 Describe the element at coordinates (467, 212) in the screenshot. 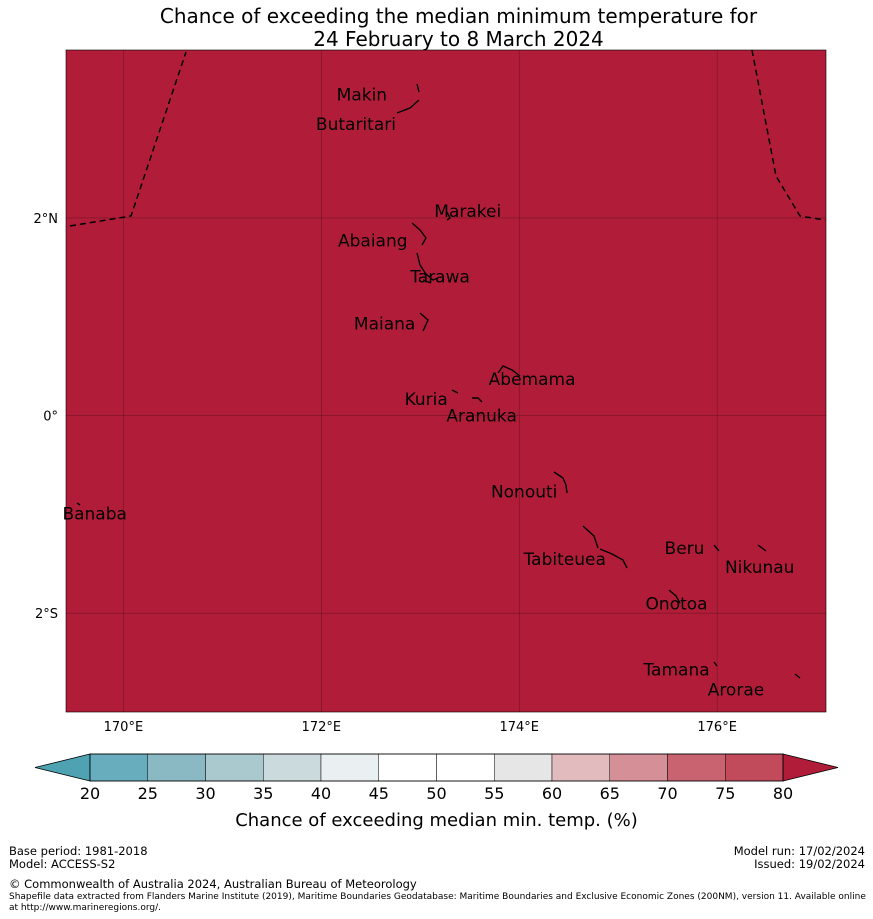

I see `place-label-marakei: Marakei` at that location.